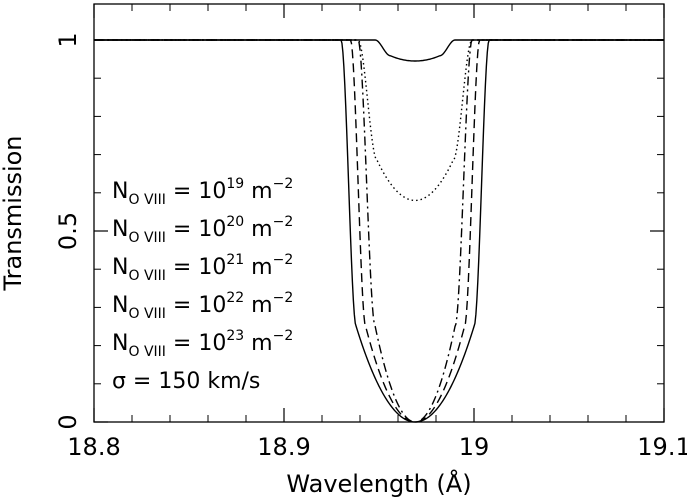  I want to click on x-axis-label: Wavelength (Å), so click(378, 483).